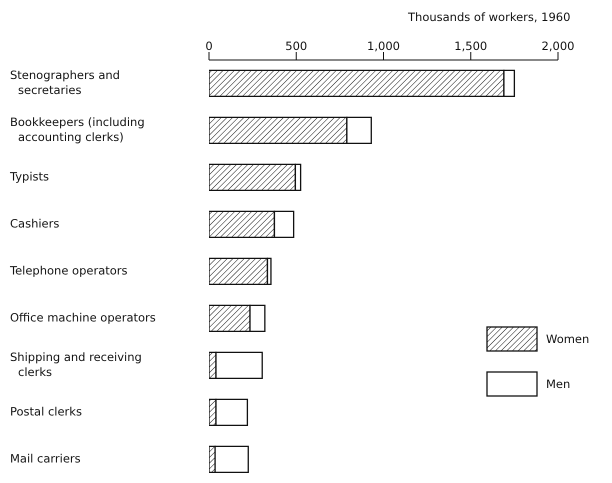  I want to click on y-tick-label: Stenographers and secretaries, so click(65, 83).